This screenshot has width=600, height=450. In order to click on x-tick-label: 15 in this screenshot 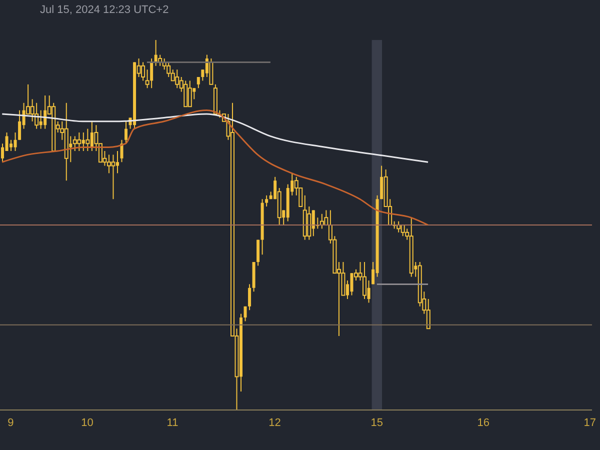, I will do `click(377, 422)`.